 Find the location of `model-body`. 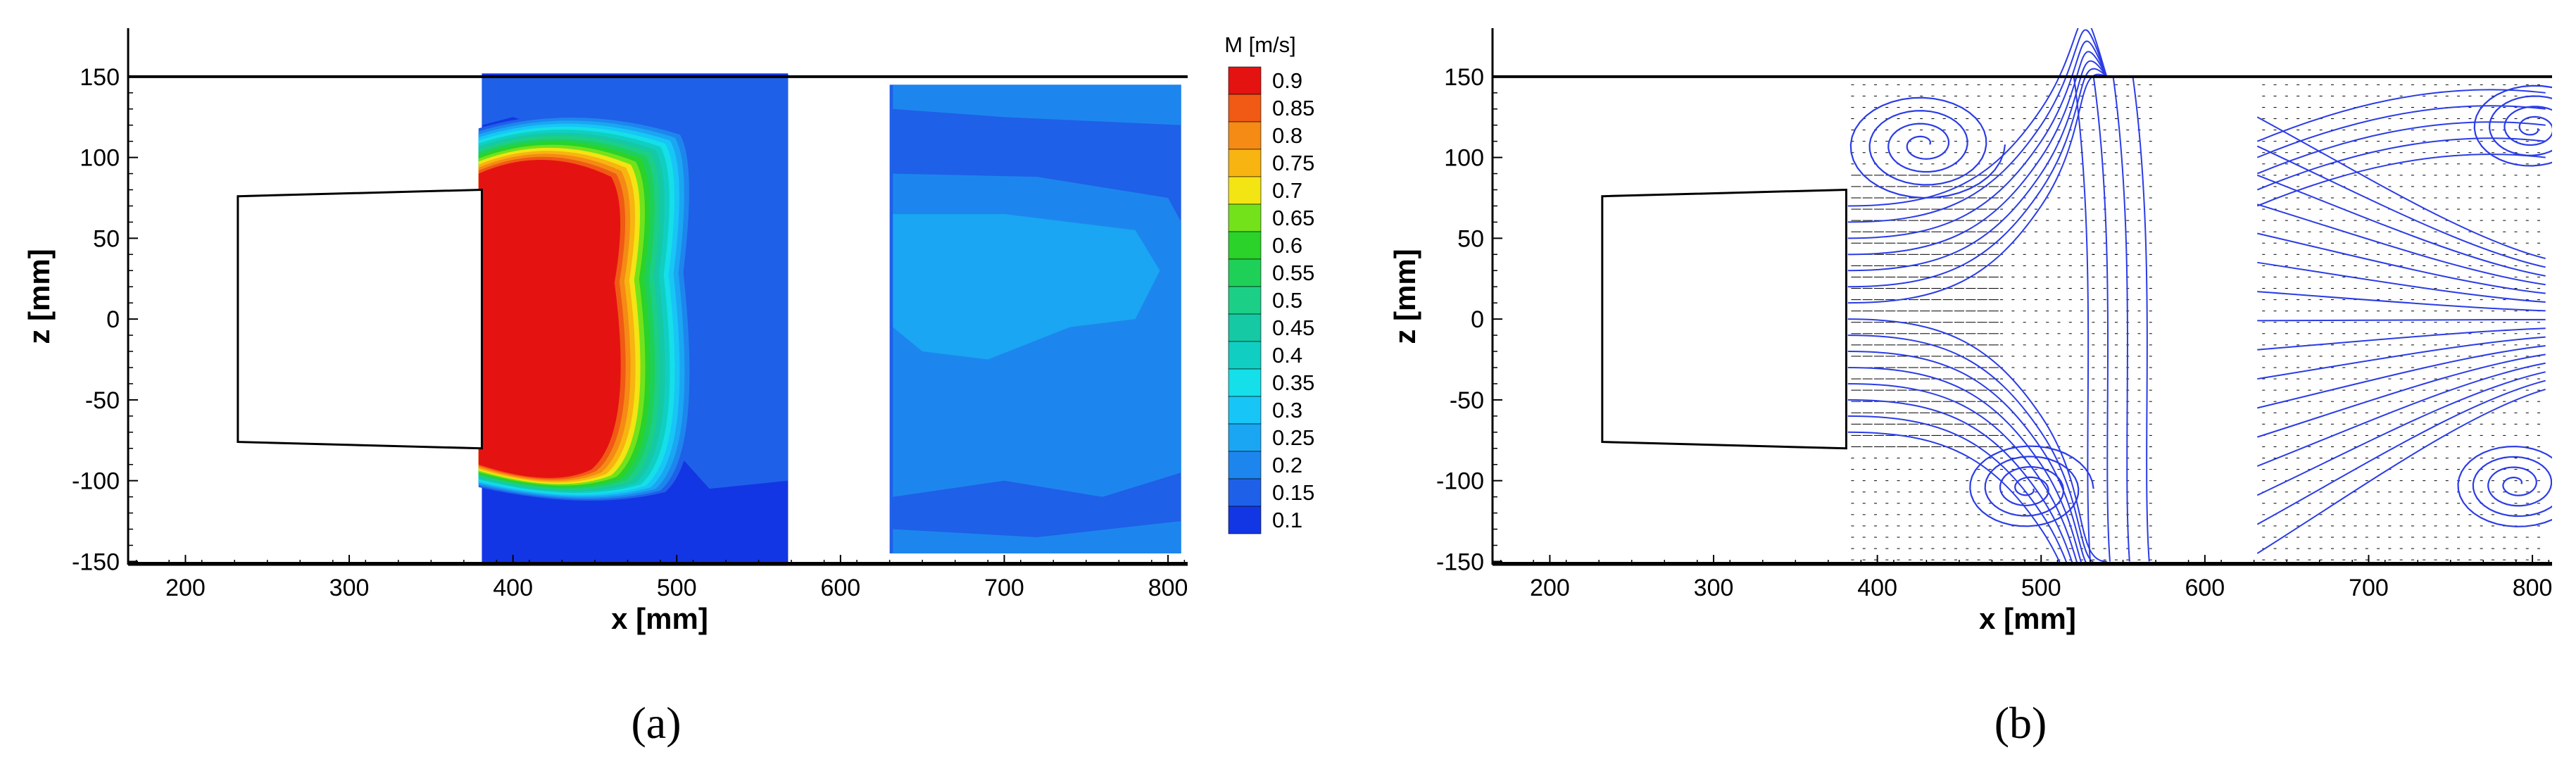

model-body is located at coordinates (1724, 319).